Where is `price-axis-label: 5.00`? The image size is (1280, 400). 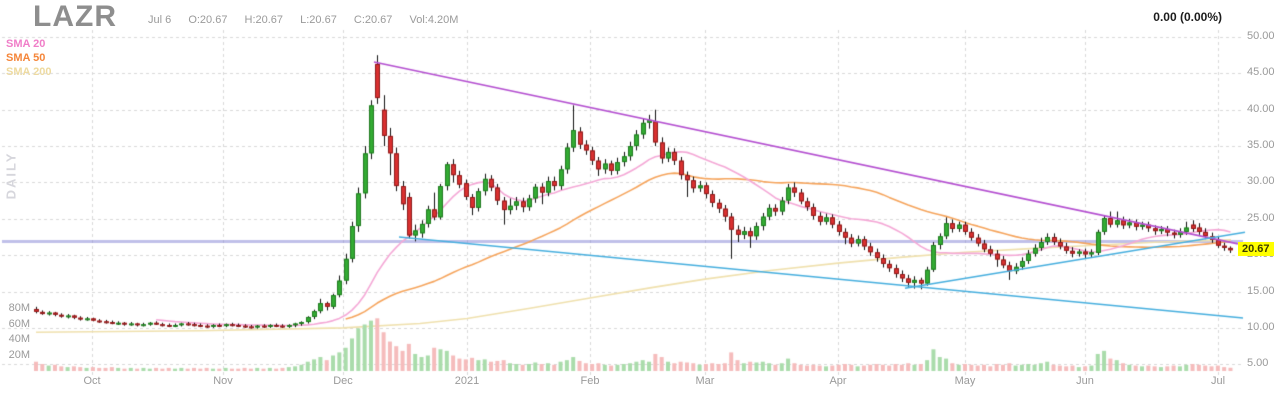 price-axis-label: 5.00 is located at coordinates (1258, 363).